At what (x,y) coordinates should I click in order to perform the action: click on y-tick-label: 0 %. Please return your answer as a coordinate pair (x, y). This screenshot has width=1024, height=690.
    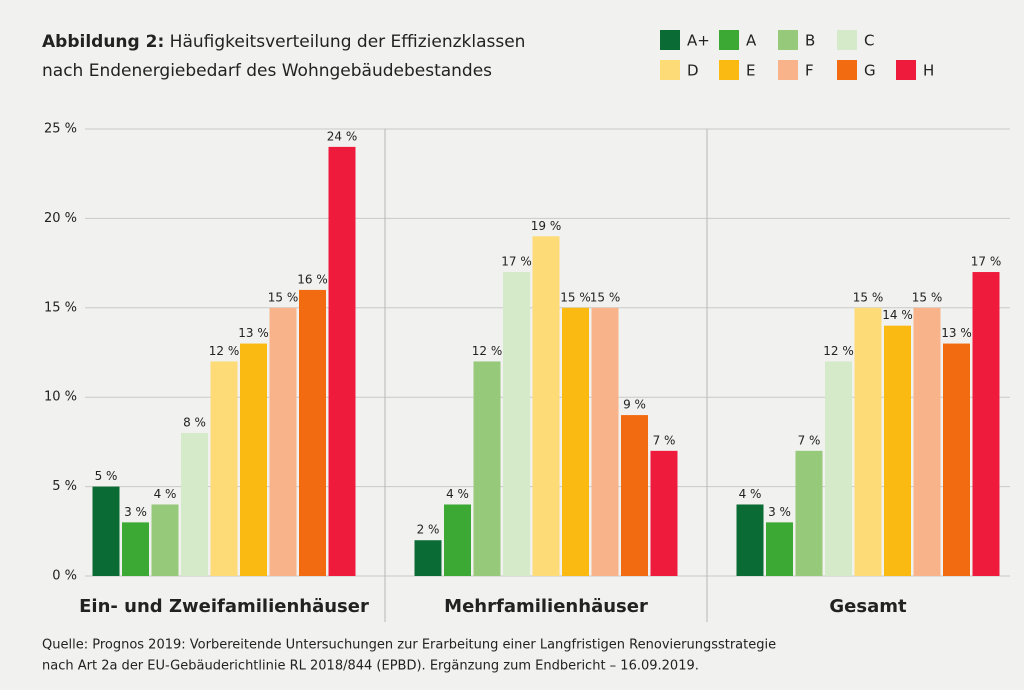
    Looking at the image, I should click on (64, 576).